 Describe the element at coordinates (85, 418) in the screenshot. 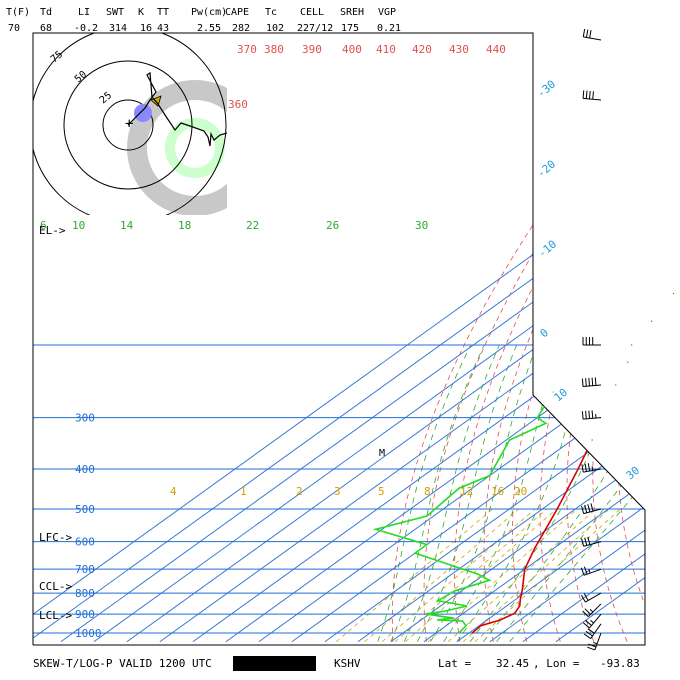

I see `pressure-label: 300` at that location.